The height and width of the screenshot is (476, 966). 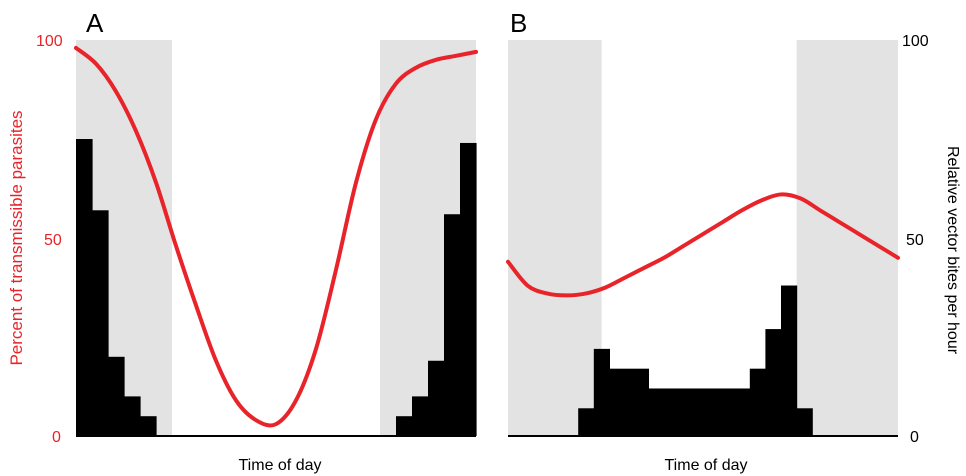 What do you see at coordinates (914, 437) in the screenshot?
I see `panel-b-ytick-0: 0` at bounding box center [914, 437].